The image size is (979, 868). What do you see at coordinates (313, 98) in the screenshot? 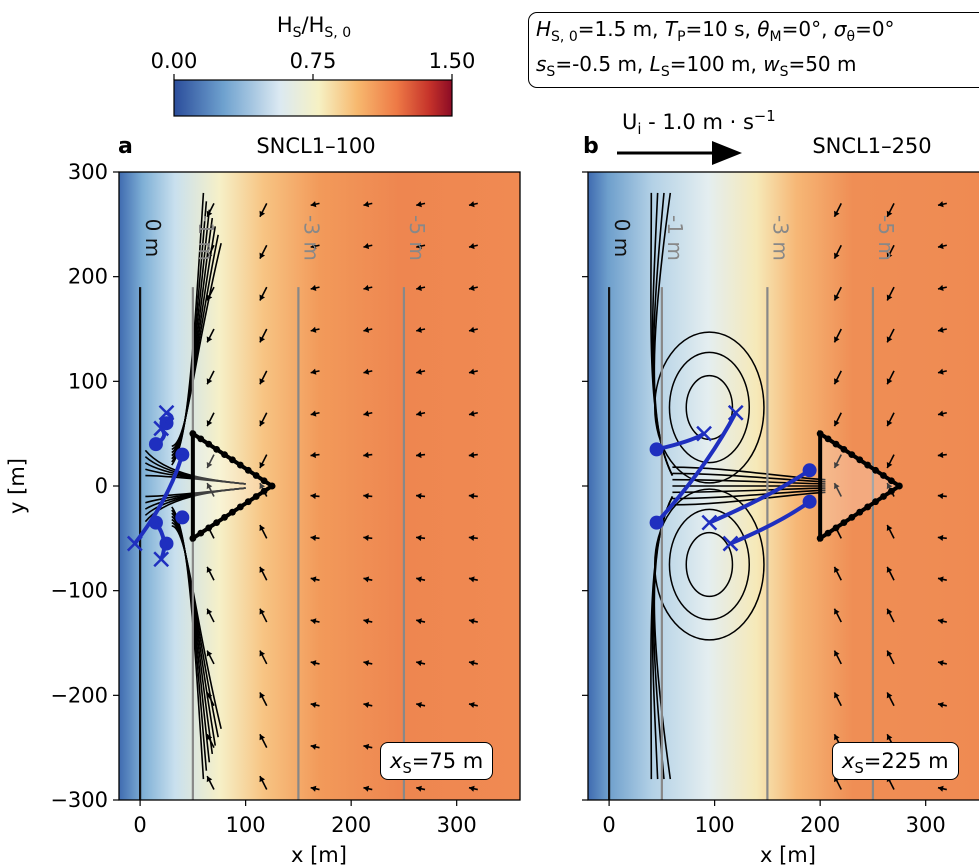
I see `colorbar-bar` at bounding box center [313, 98].